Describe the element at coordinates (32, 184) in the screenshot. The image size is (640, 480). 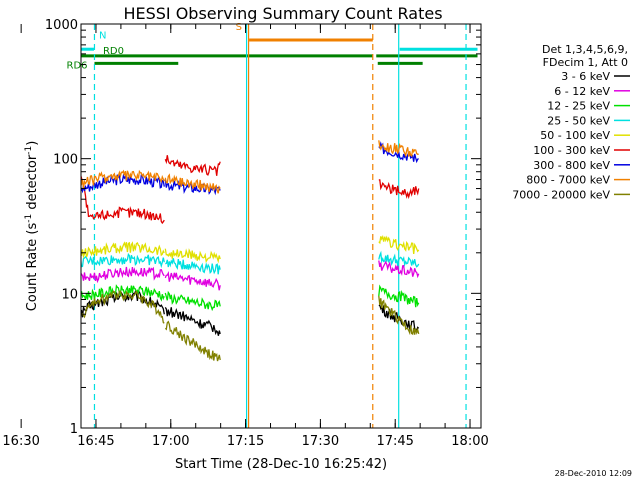
I see `y-label-mid: detector` at that location.